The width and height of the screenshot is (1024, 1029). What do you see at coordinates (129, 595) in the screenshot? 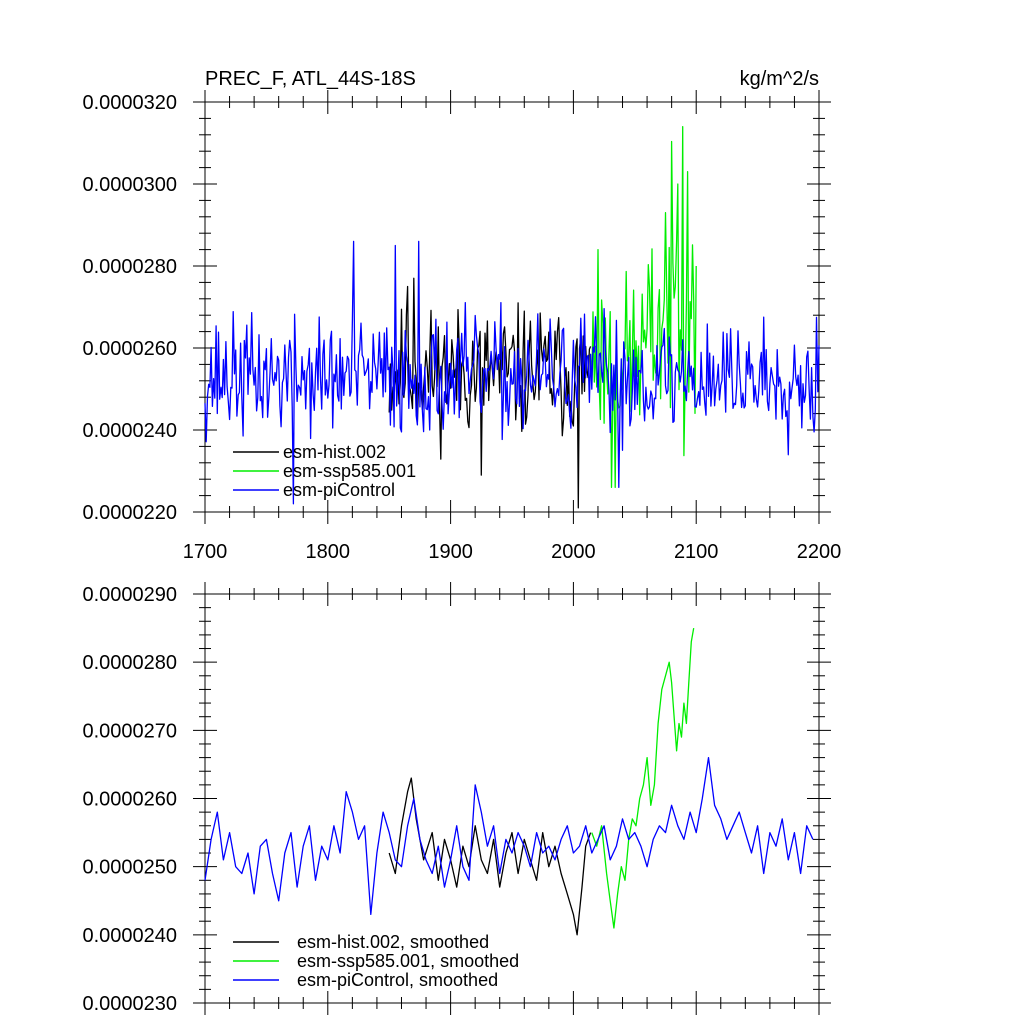
I see `y-tick-label: 0.0000290` at bounding box center [129, 595].